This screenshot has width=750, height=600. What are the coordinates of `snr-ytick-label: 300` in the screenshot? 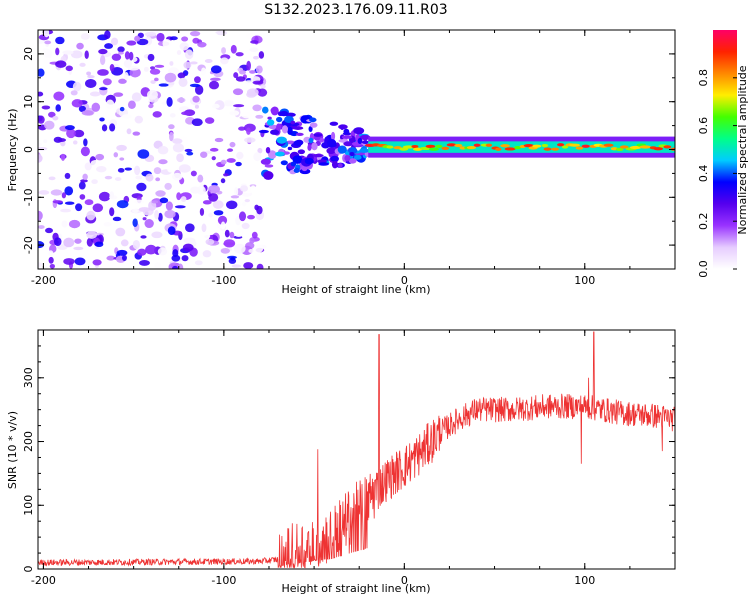 It's located at (28, 377).